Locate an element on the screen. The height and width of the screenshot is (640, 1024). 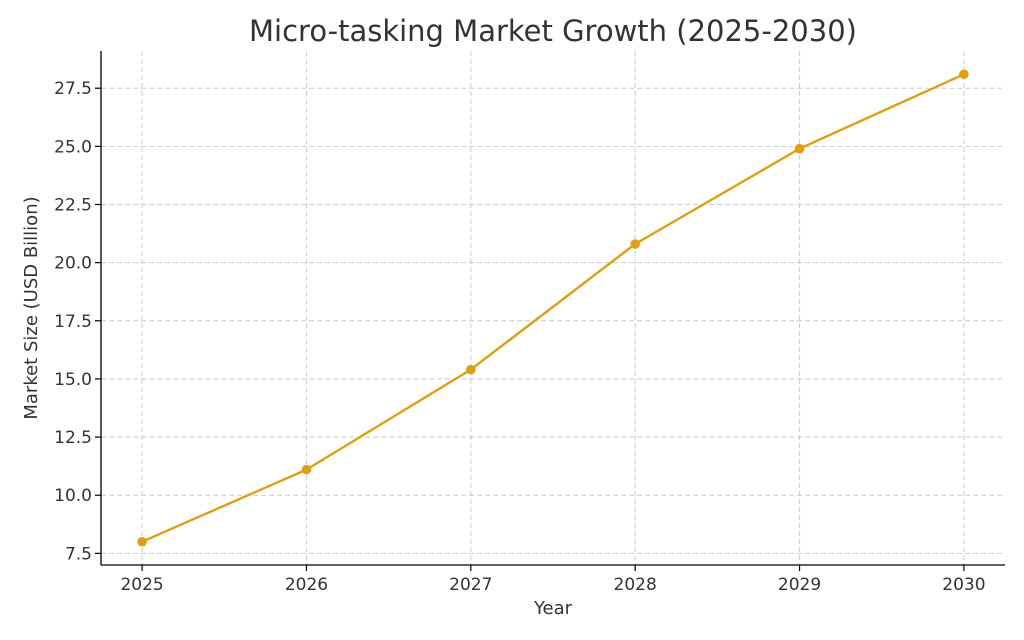
x-axis-title: Year is located at coordinates (553, 608).